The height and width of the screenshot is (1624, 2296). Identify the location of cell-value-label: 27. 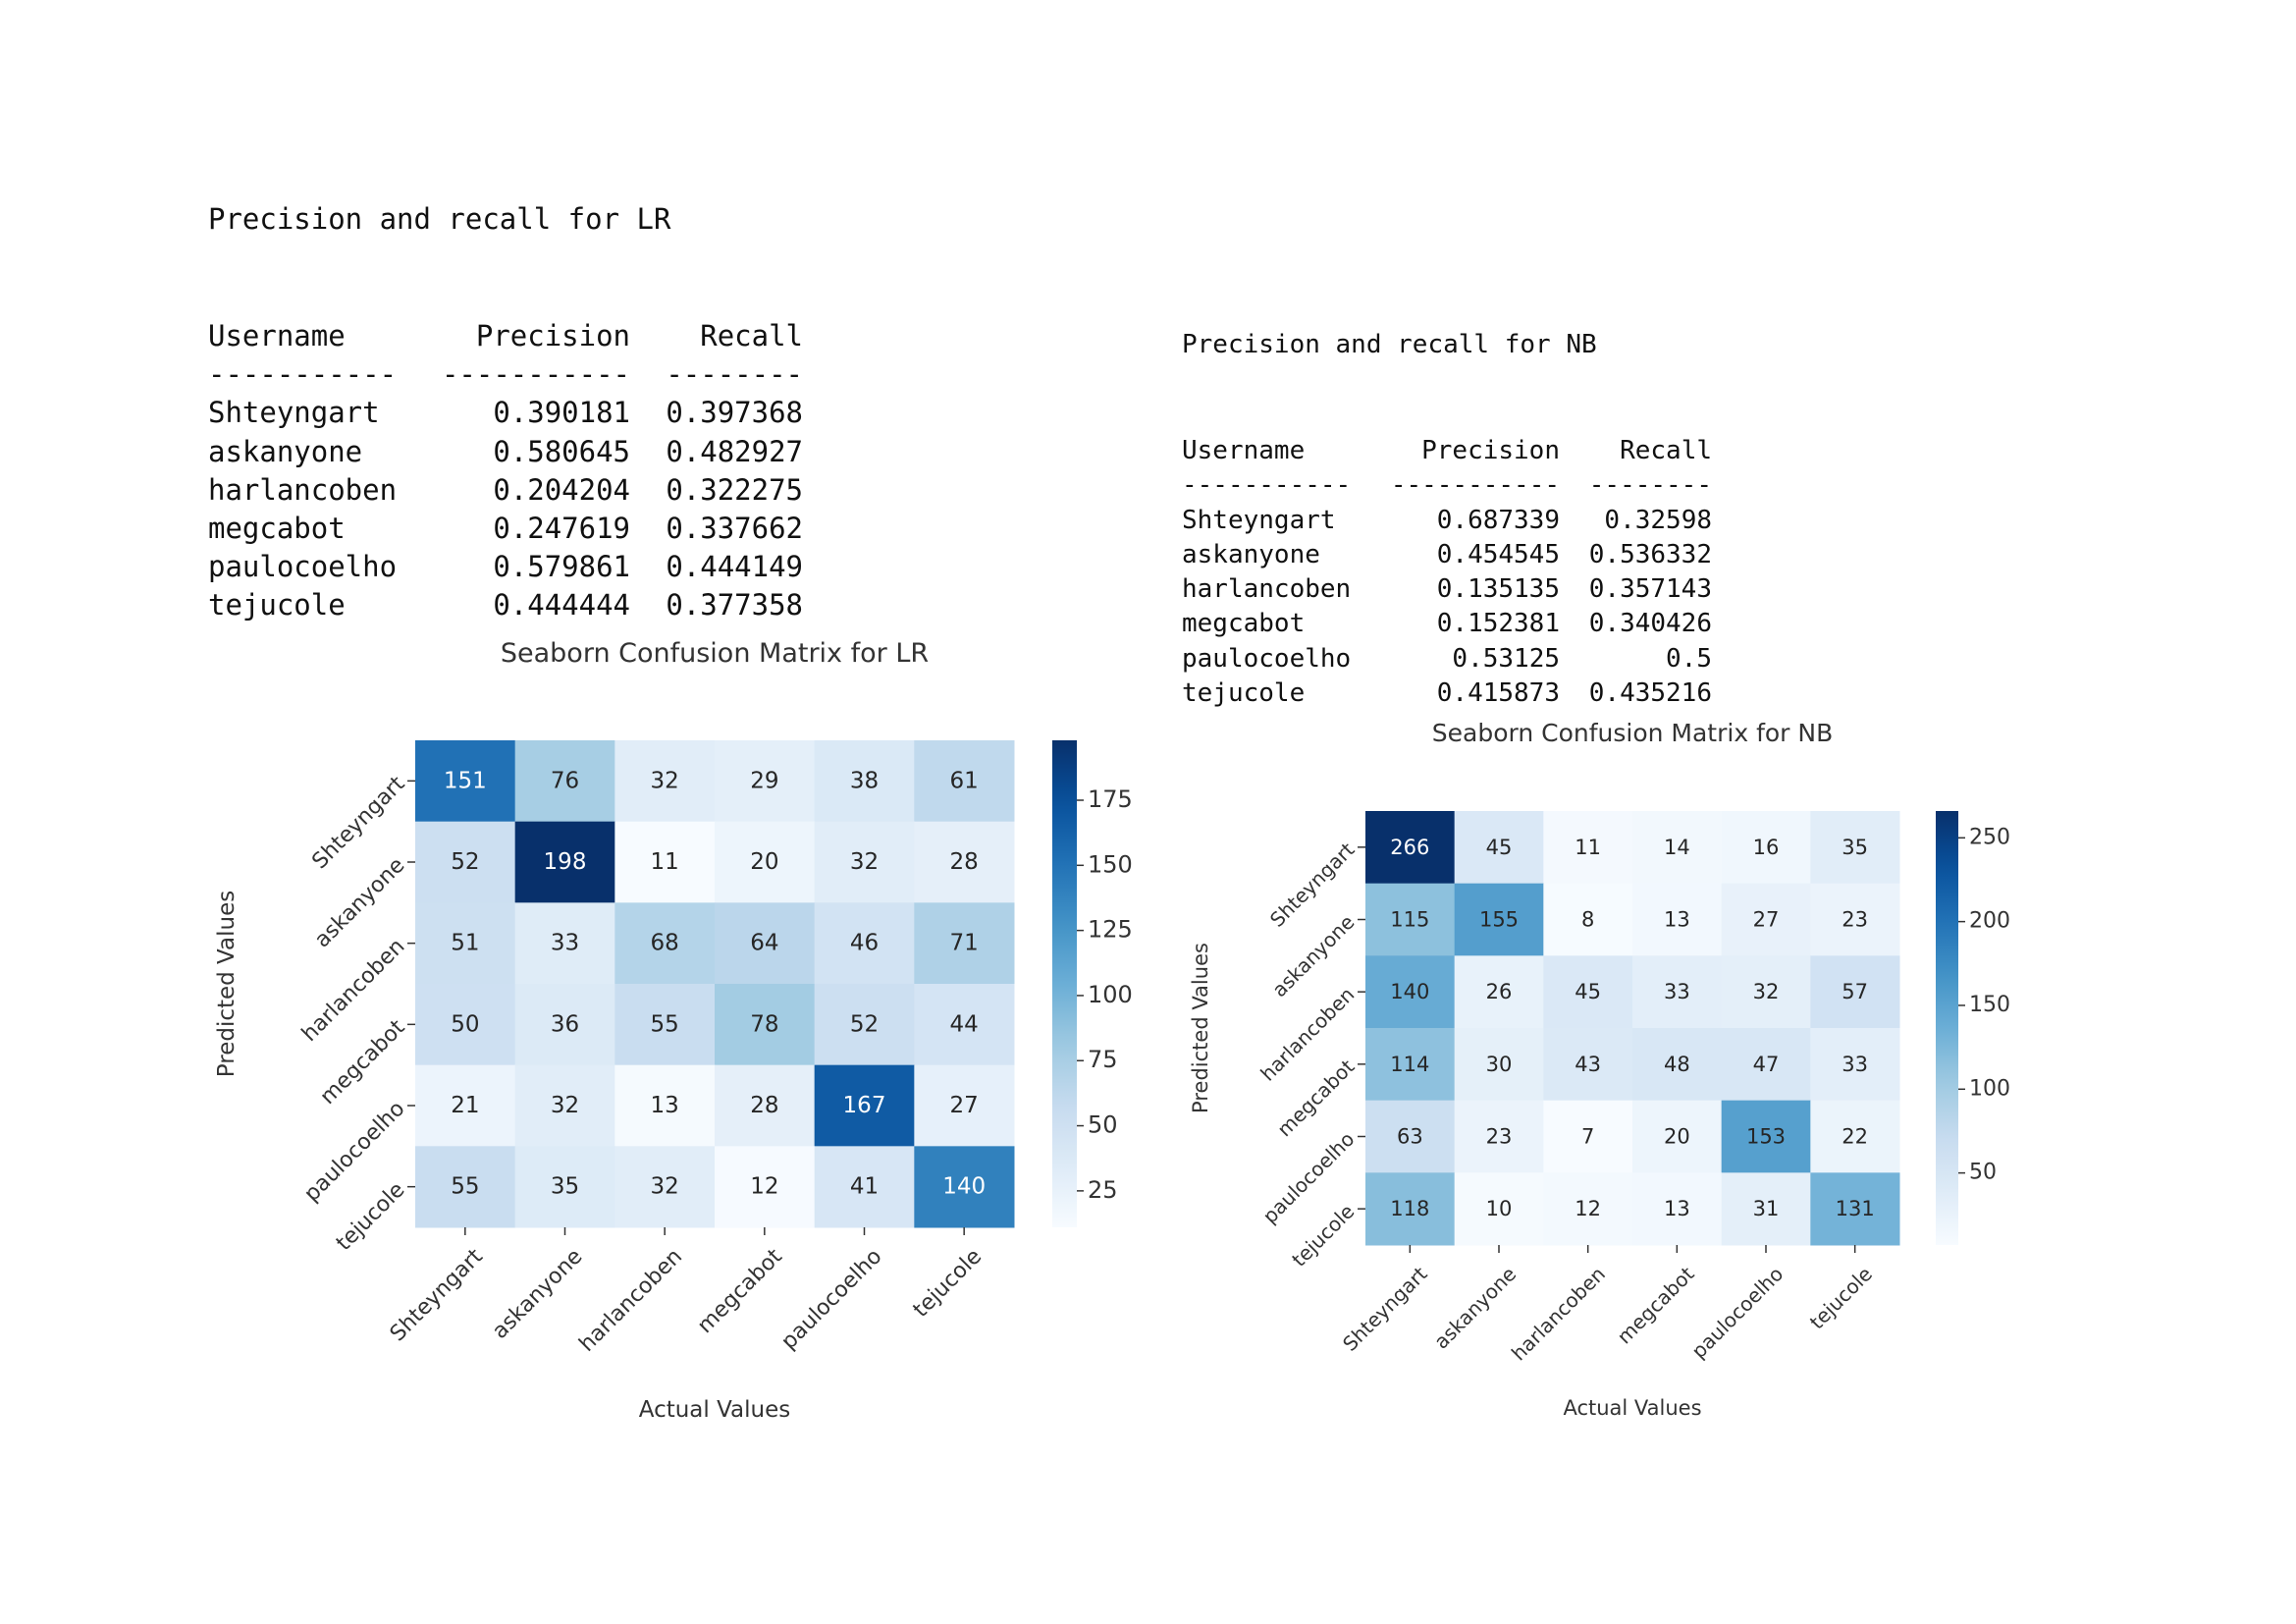
(1766, 920).